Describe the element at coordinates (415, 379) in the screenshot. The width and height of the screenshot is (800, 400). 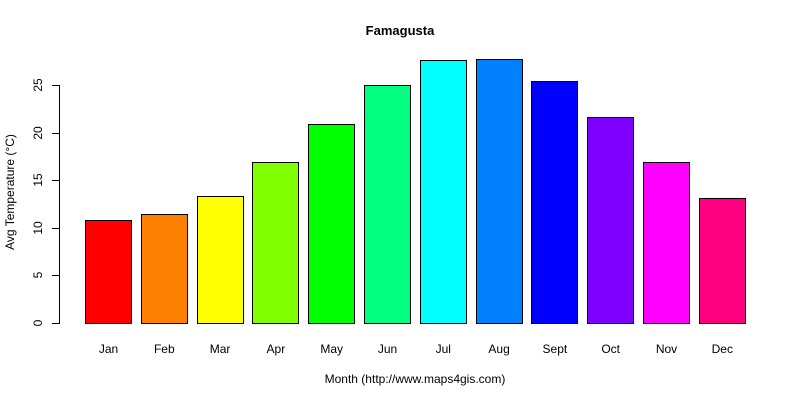
I see `x-axis-label: Month (http://www.maps4gis.com)` at that location.